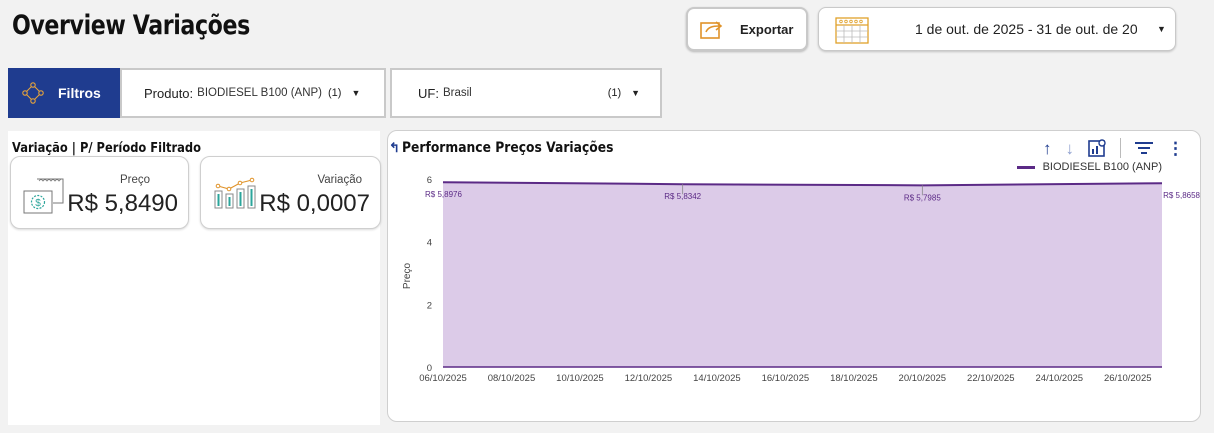 Image resolution: width=1214 pixels, height=433 pixels. I want to click on produto-key: Produto:, so click(169, 93).